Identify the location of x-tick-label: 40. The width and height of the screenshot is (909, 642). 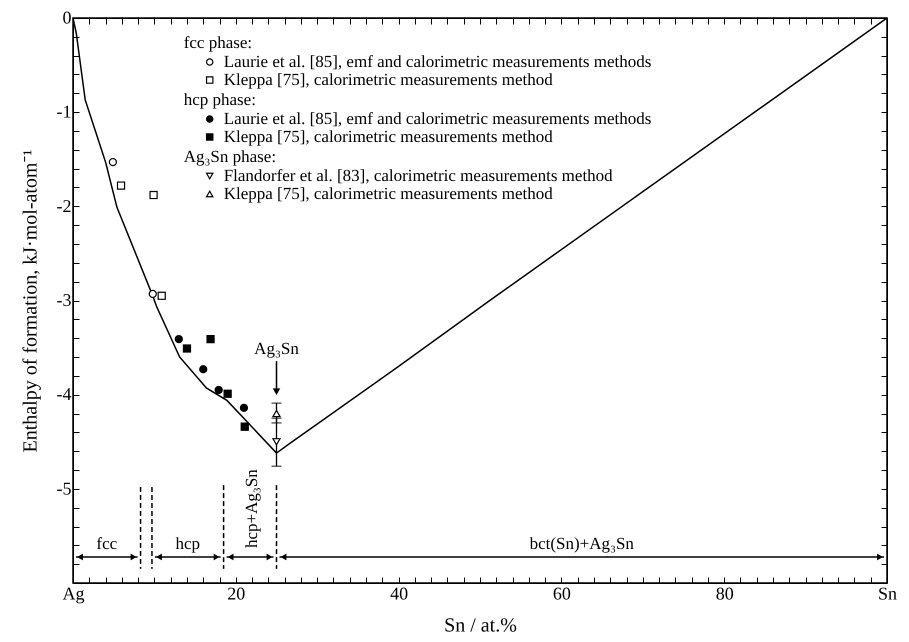
(399, 594).